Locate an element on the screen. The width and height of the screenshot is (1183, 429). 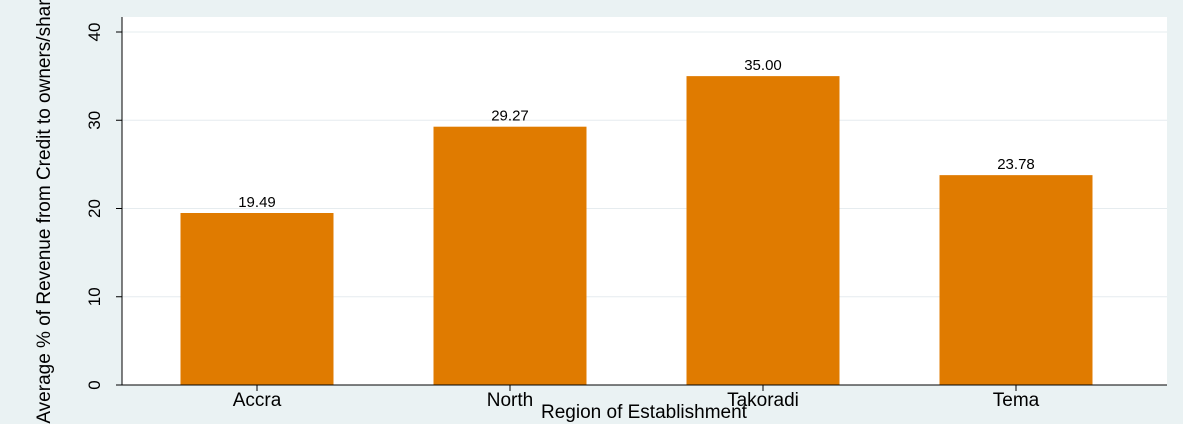
x-tick-label: Accra is located at coordinates (257, 400).